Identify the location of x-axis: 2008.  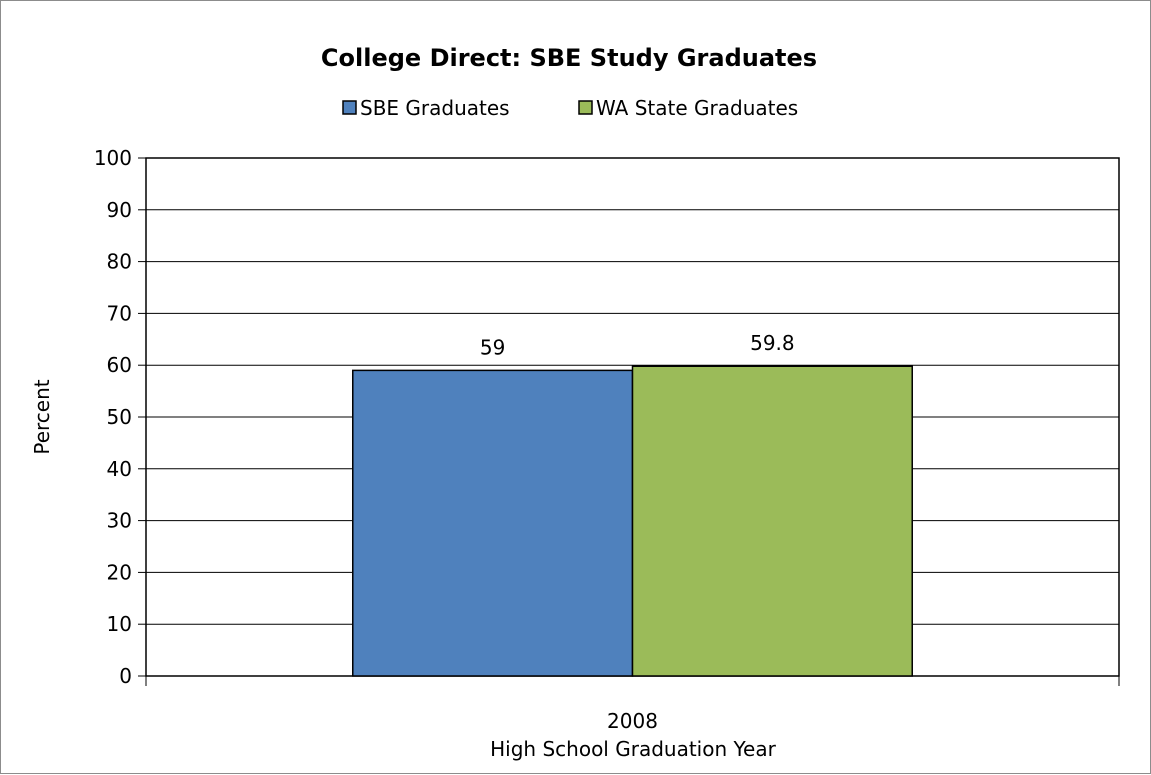
(632, 704).